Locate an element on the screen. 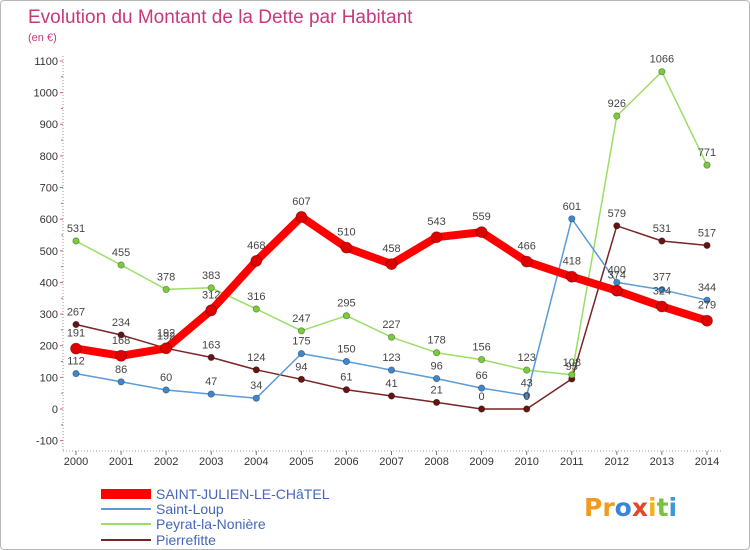 The width and height of the screenshot is (750, 550). data-label: 601 is located at coordinates (572, 207).